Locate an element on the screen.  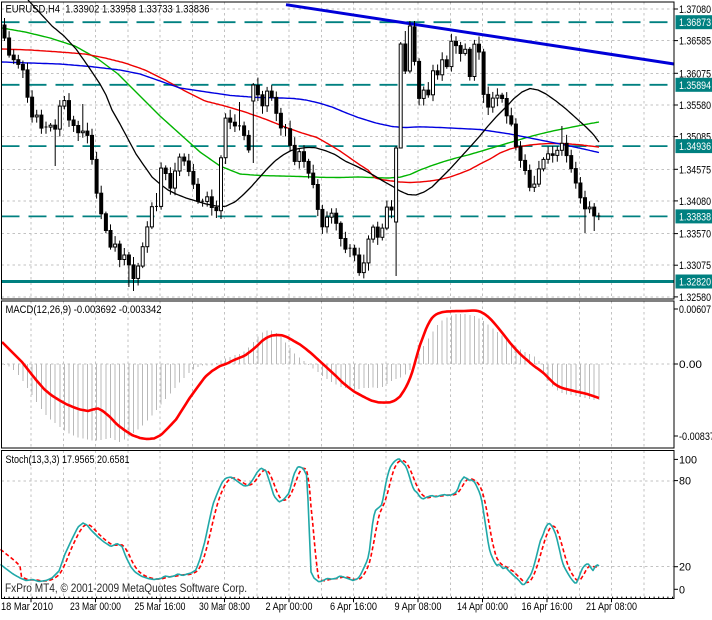
svg-text: 1.32580 is located at coordinates (695, 298).